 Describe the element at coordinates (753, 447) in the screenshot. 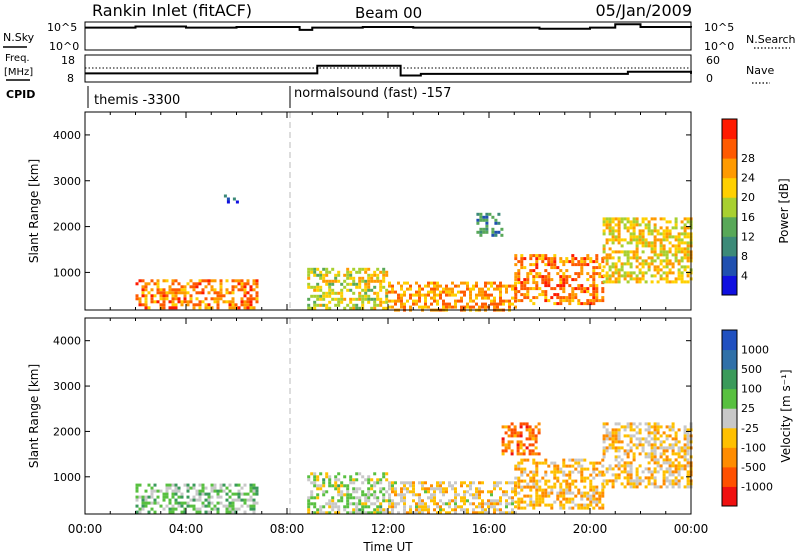

I see `colorbar-tick-label: -100` at that location.